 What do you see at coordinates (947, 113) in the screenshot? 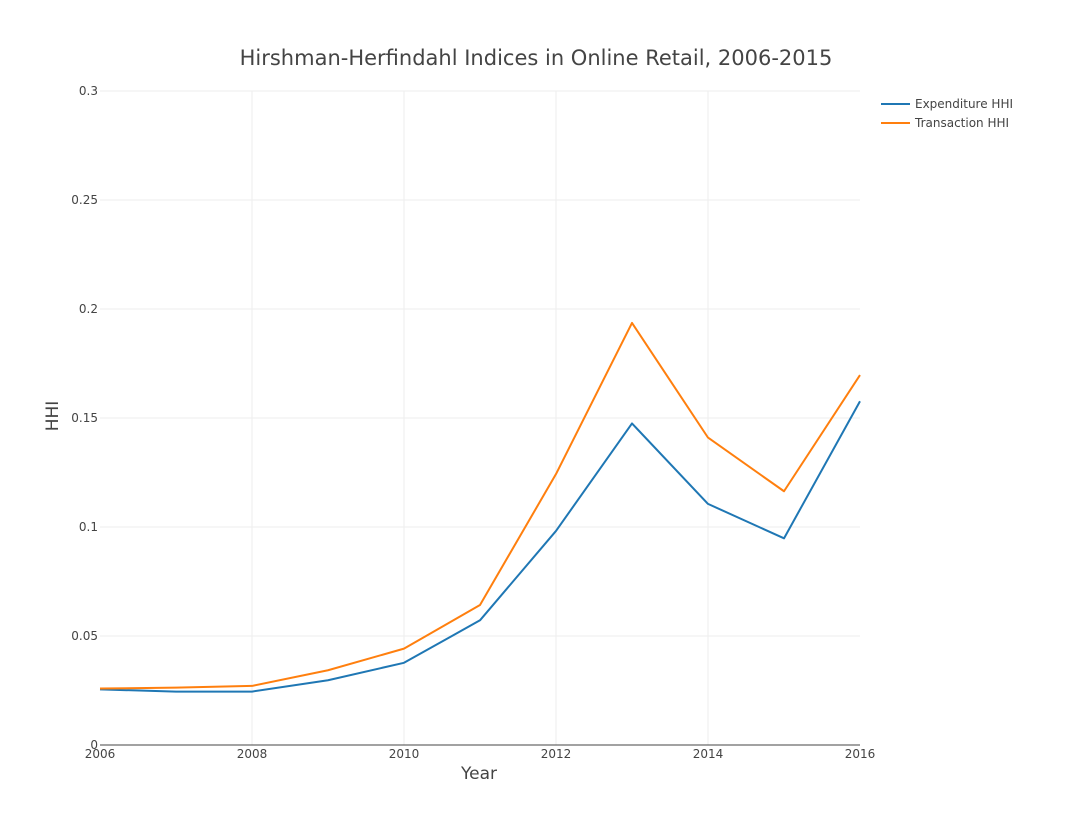
I see `legend: Expenditure HHI Transaction HHI` at bounding box center [947, 113].